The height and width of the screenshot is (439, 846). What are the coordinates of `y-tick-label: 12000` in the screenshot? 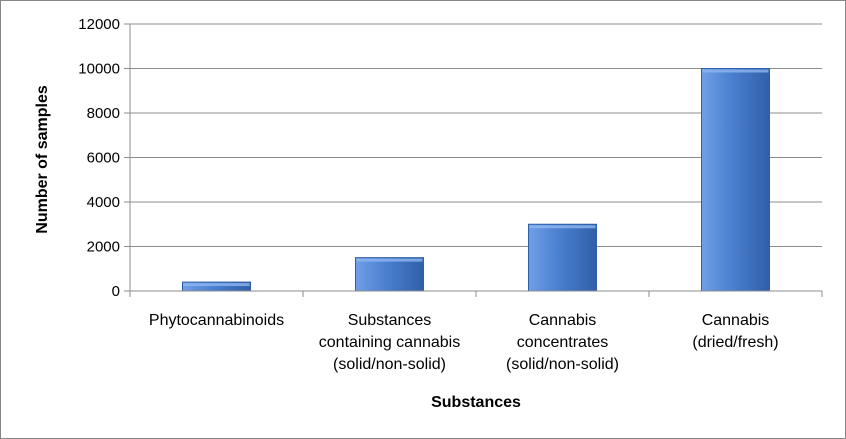 It's located at (99, 24).